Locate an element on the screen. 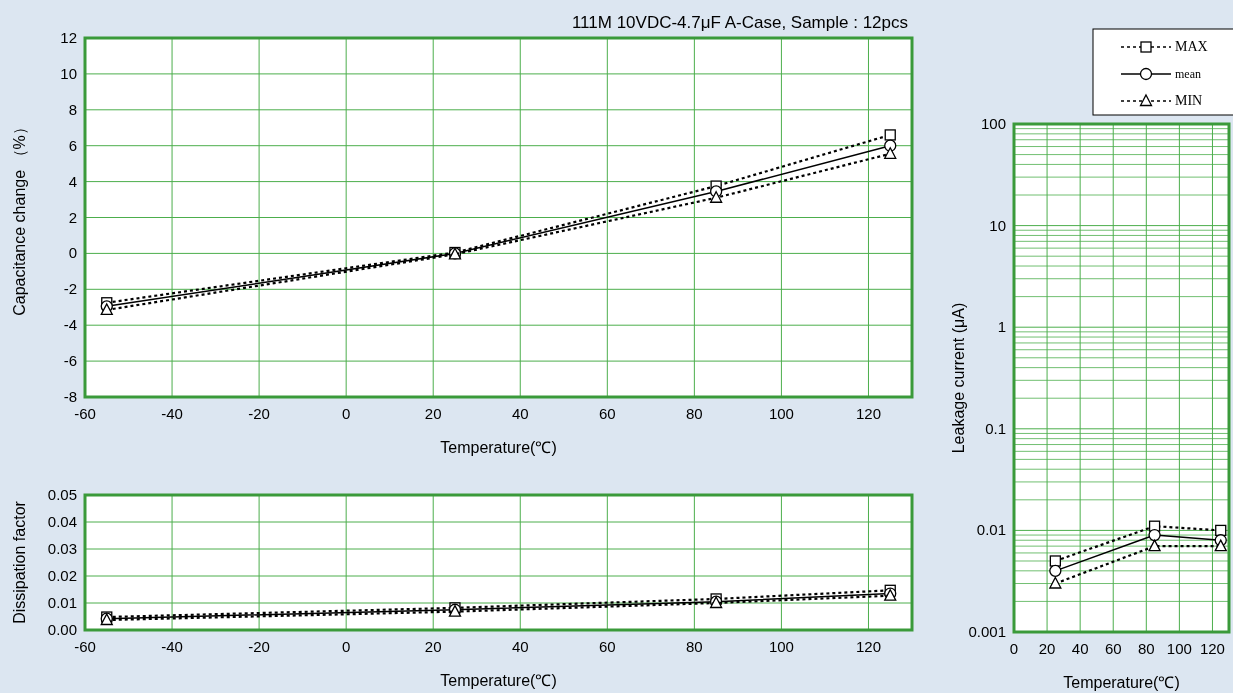 Image resolution: width=1233 pixels, height=693 pixels. y-tick-label: 0.00 is located at coordinates (62, 629).